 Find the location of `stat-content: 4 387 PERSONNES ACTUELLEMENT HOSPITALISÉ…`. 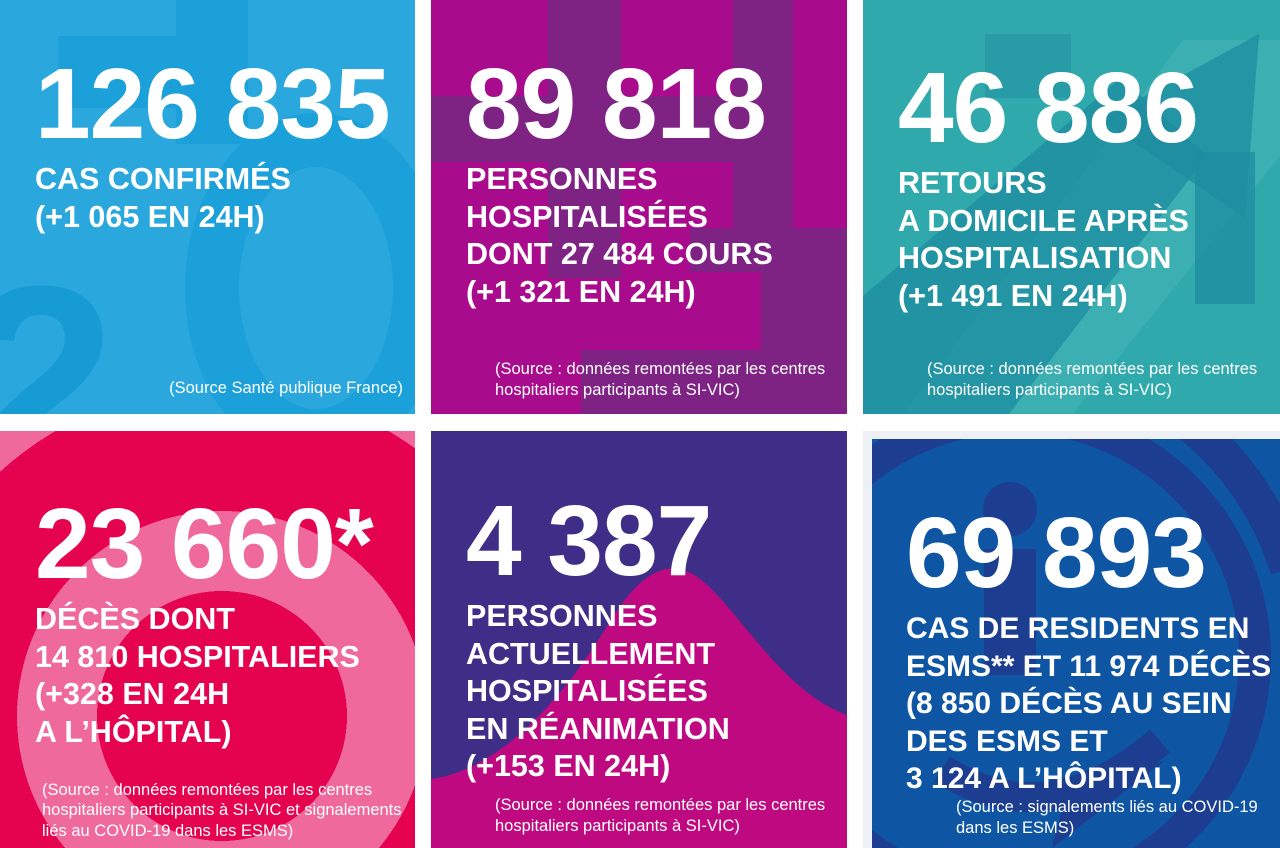

stat-content: 4 387 PERSONNES ACTUELLEMENT HOSPITALISÉ… is located at coordinates (639, 638).